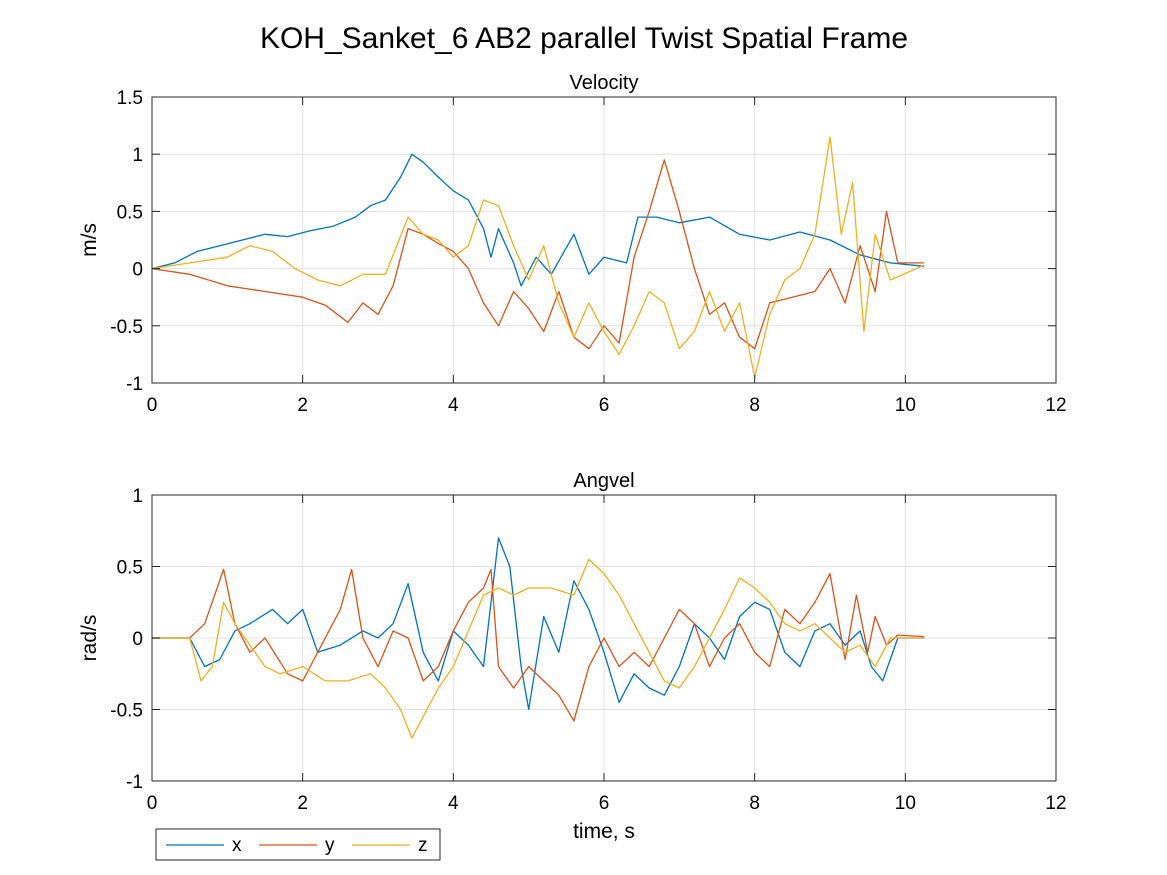 This screenshot has width=1167, height=875. What do you see at coordinates (604, 831) in the screenshot?
I see `angvel-xlabel: time, s` at bounding box center [604, 831].